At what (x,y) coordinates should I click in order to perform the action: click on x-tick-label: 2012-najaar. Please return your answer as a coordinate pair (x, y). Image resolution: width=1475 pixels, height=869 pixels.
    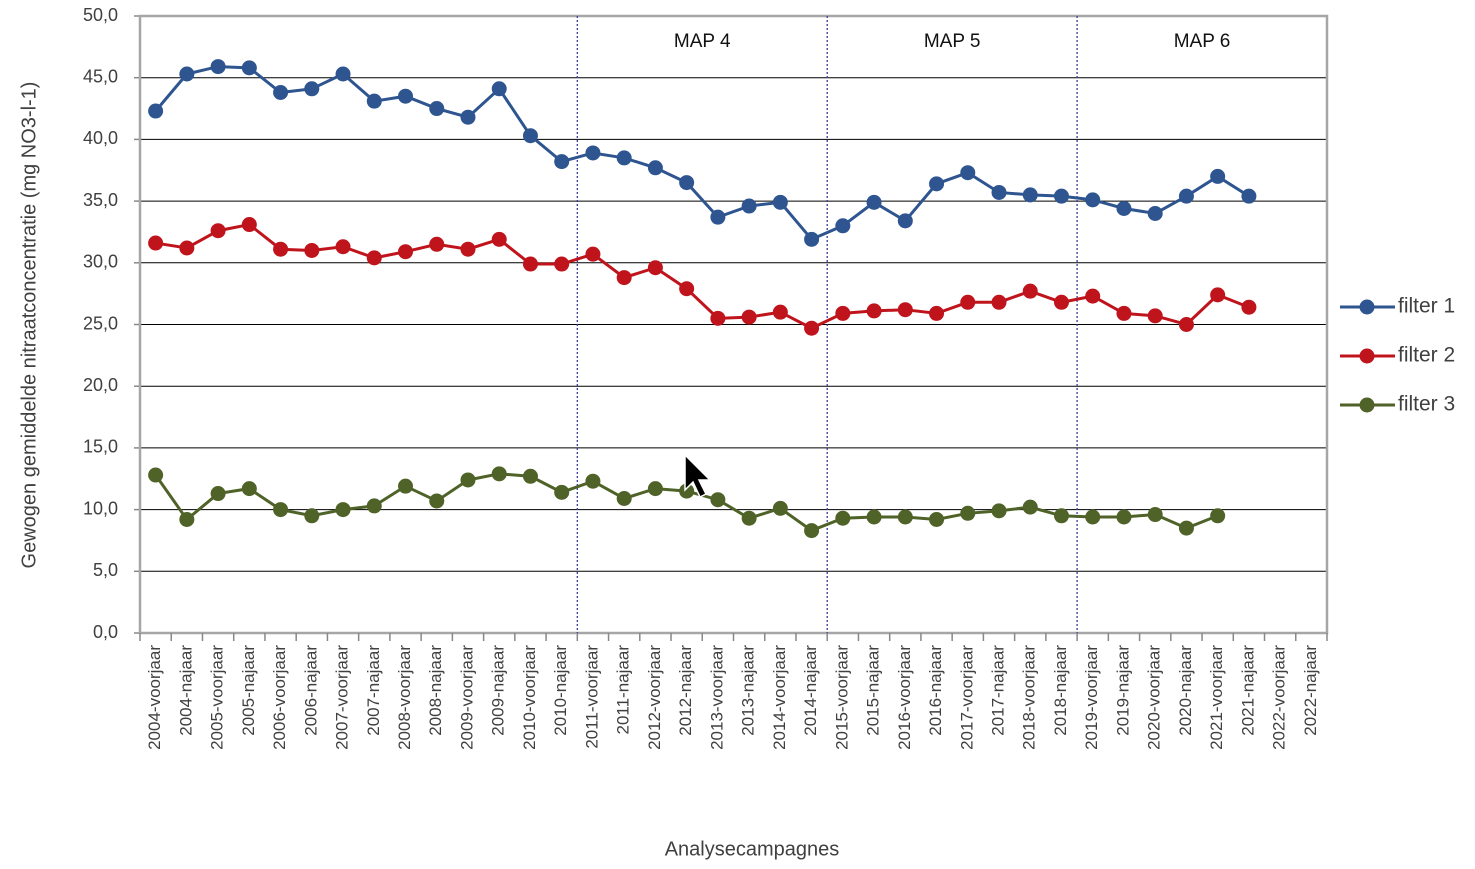
    Looking at the image, I should click on (685, 690).